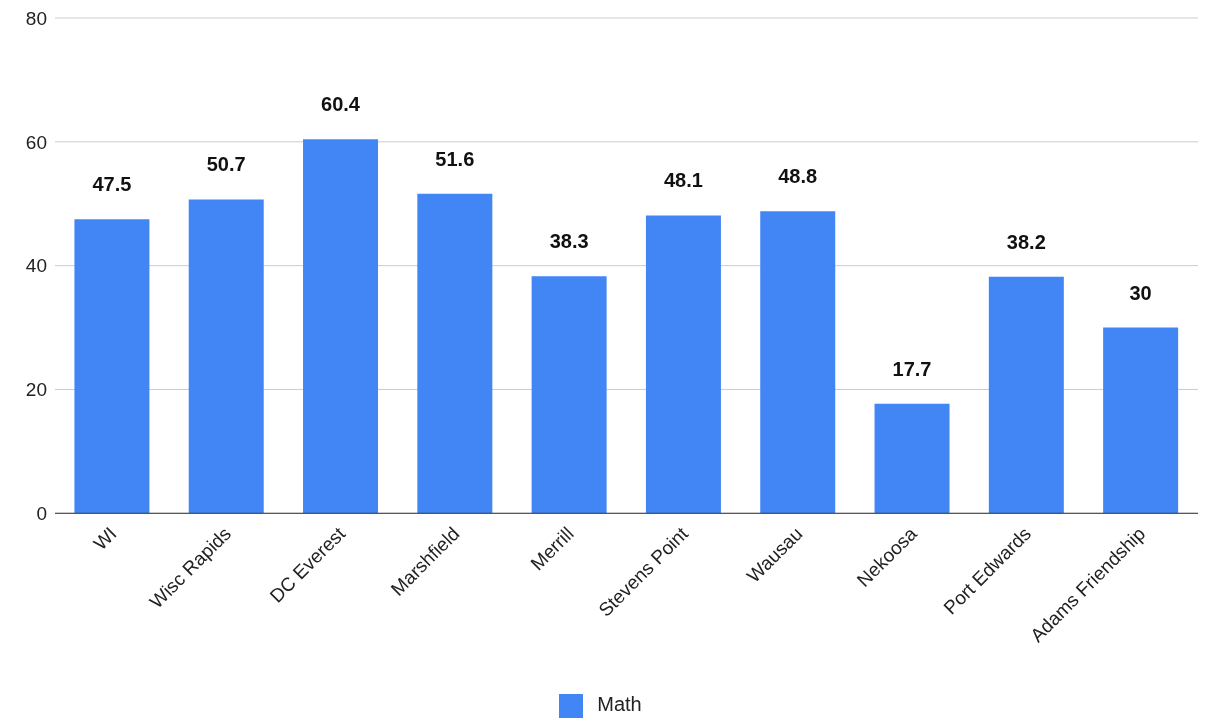  What do you see at coordinates (1140, 292) in the screenshot?
I see `data-label: 30` at bounding box center [1140, 292].